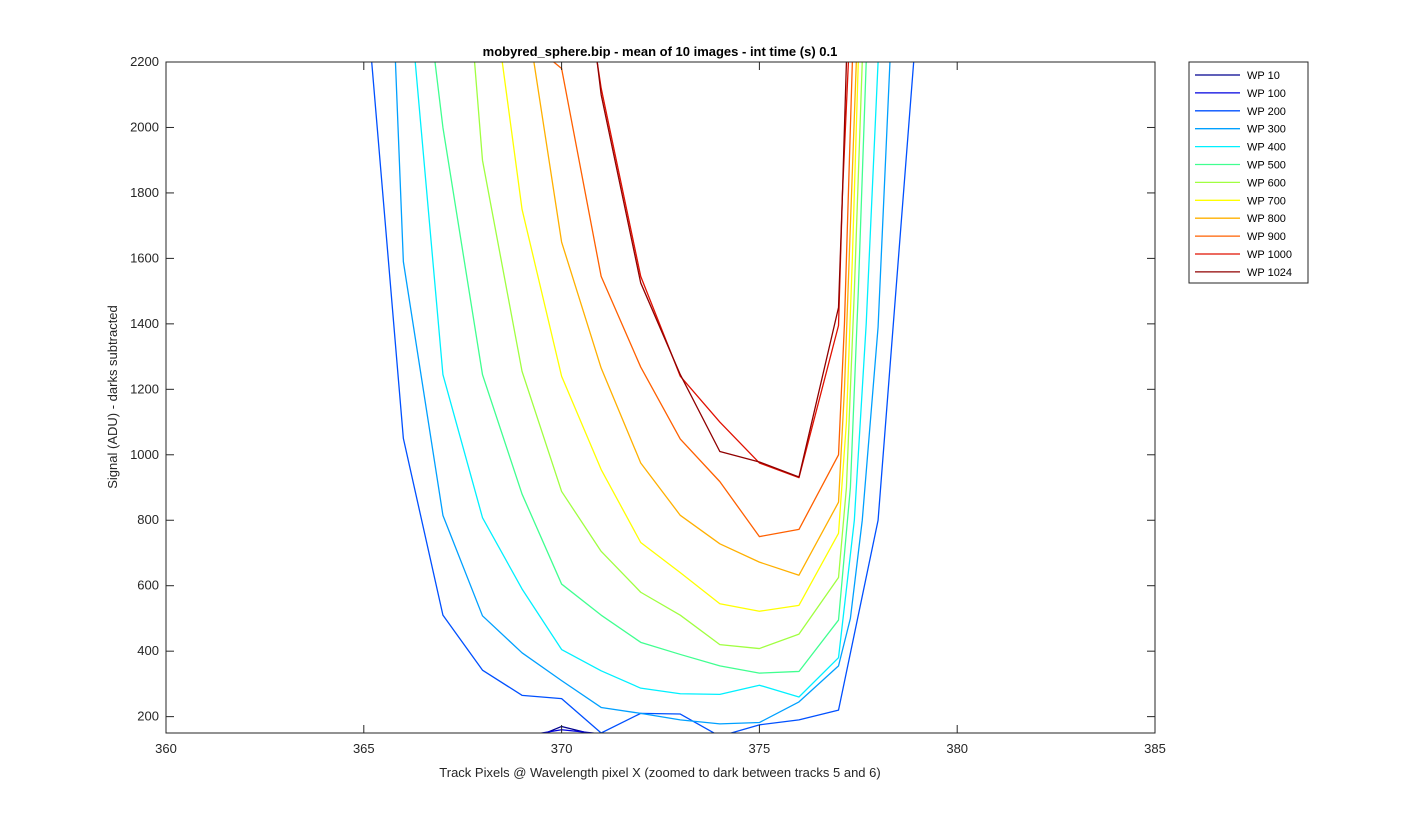  I want to click on x-tick-label: 385, so click(1155, 748).